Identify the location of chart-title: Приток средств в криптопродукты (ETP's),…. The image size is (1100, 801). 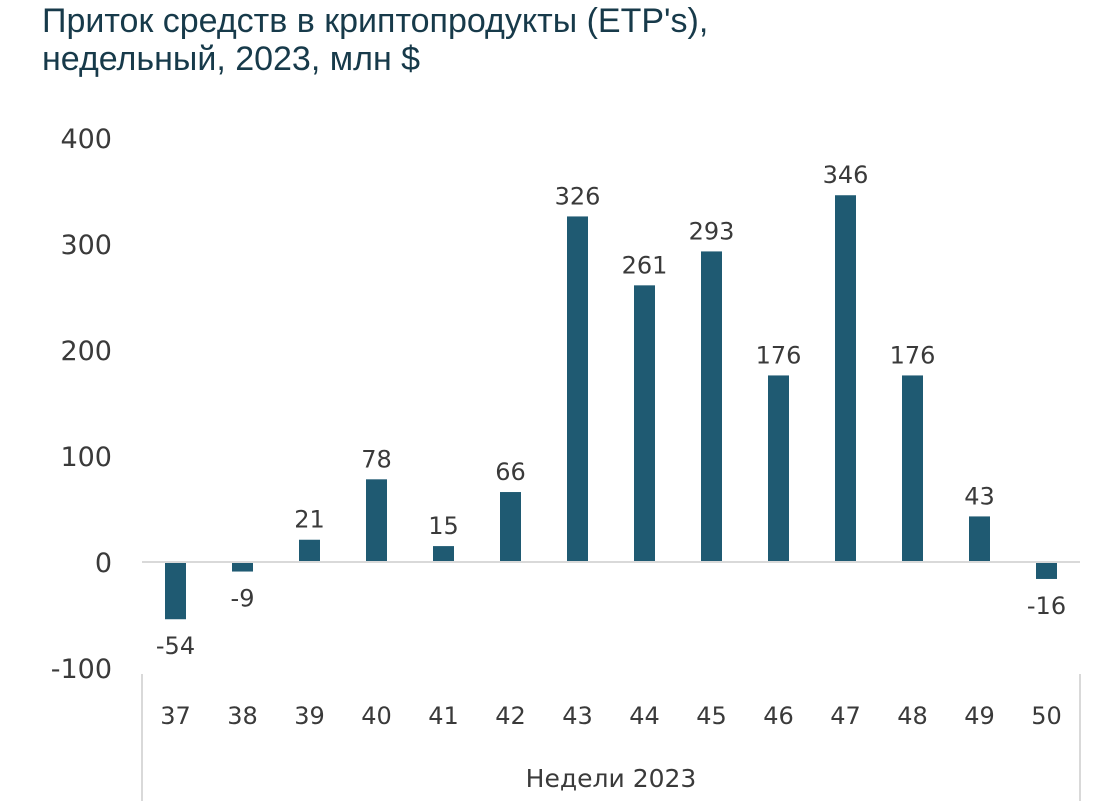
(375, 40).